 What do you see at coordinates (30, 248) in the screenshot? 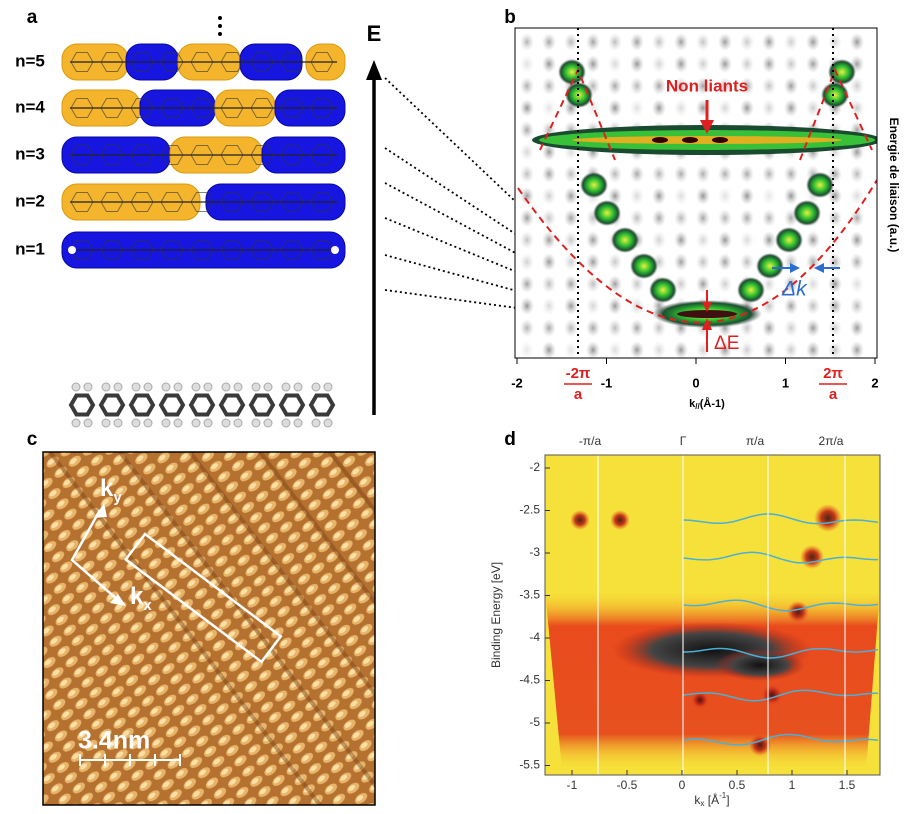
I see `level-label: n=1` at bounding box center [30, 248].